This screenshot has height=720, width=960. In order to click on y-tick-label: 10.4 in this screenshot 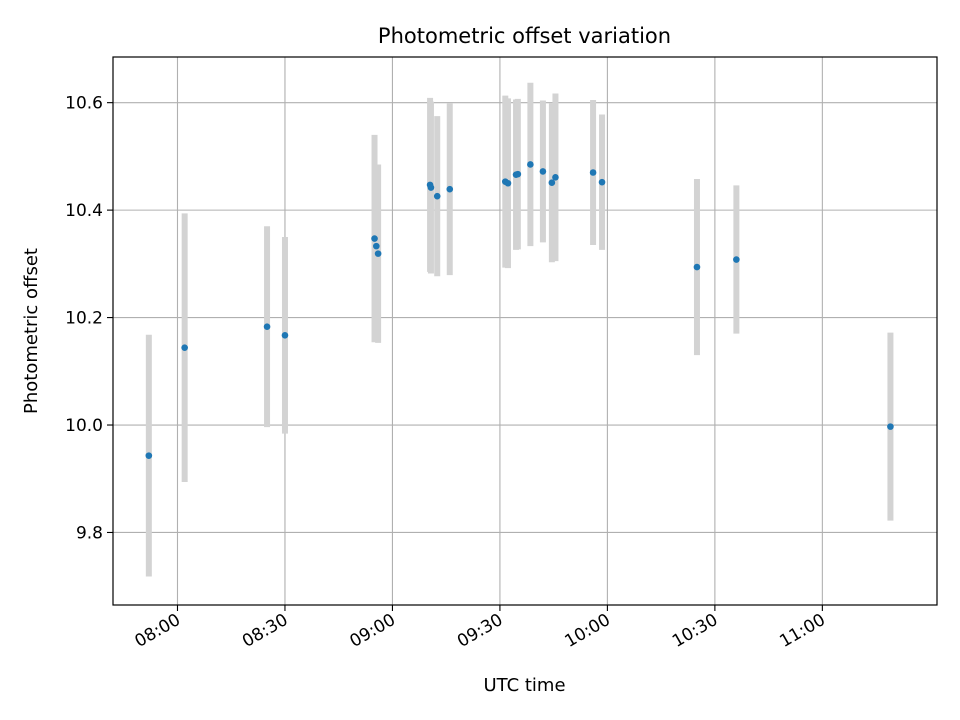, I will do `click(84, 211)`.